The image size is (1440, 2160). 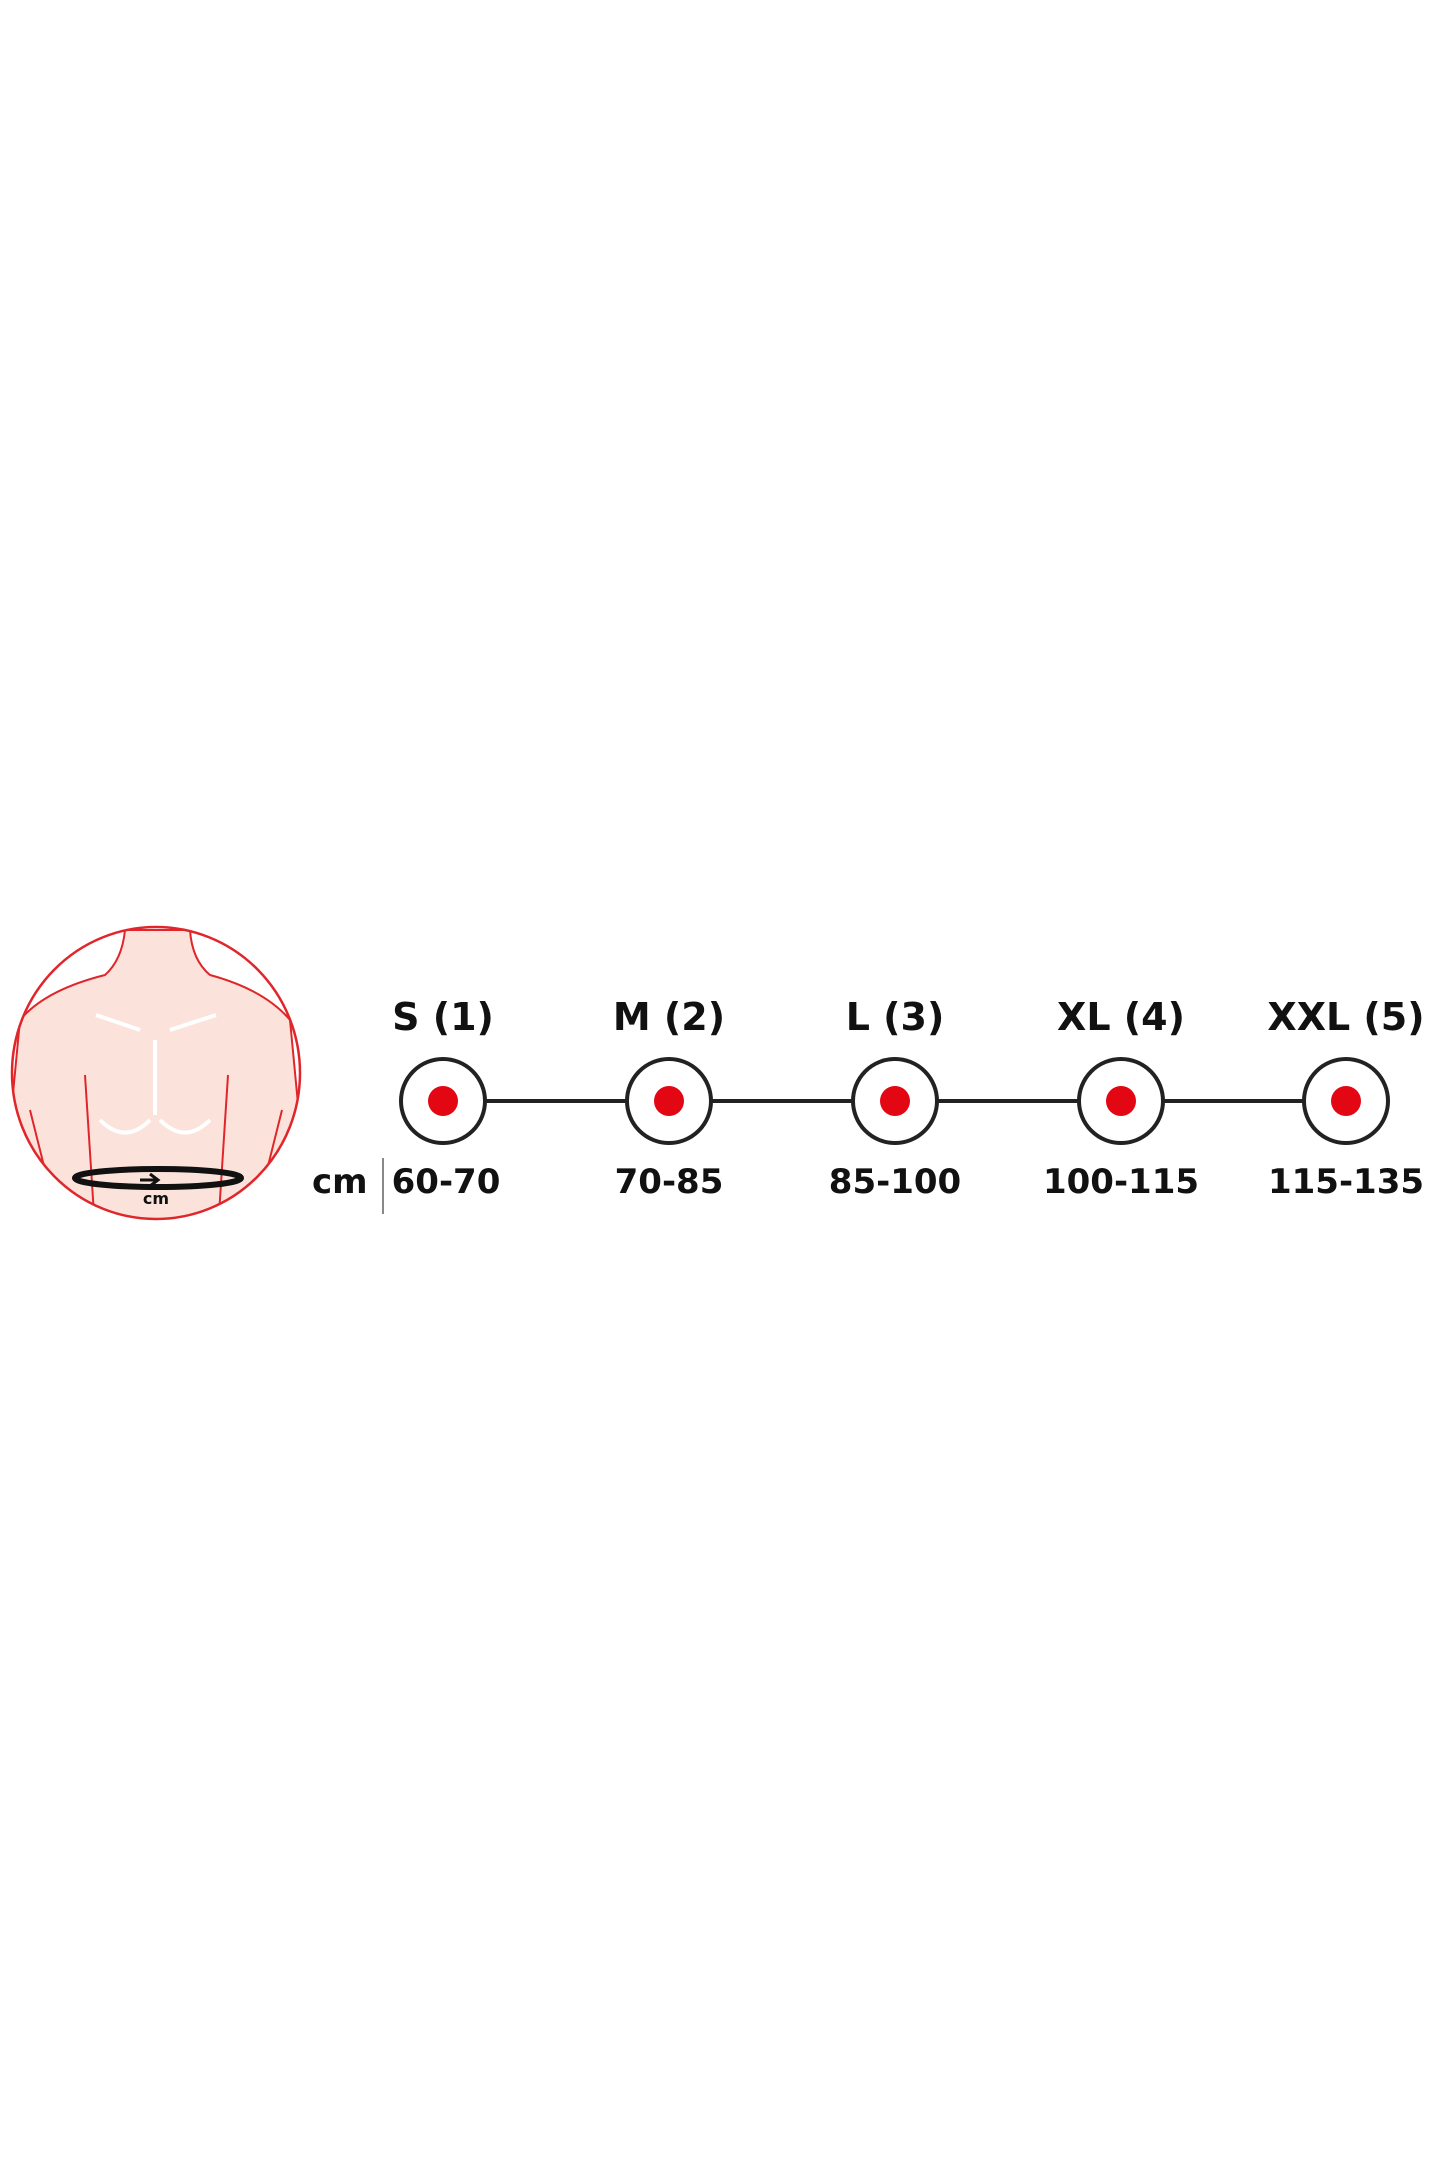 What do you see at coordinates (446, 1182) in the screenshot?
I see `size-range: 60-70` at bounding box center [446, 1182].